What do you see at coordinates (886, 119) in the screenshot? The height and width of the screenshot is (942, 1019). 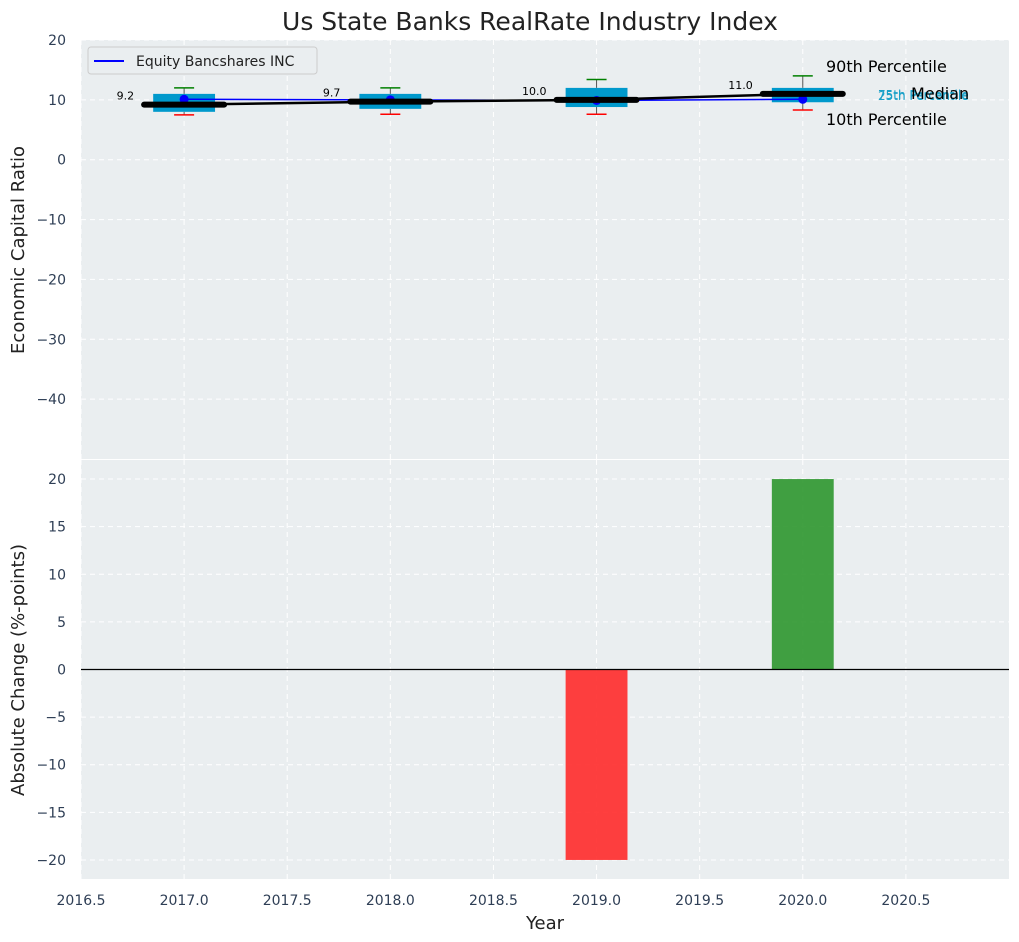 I see `p10-annotation: 10th Percentile` at bounding box center [886, 119].